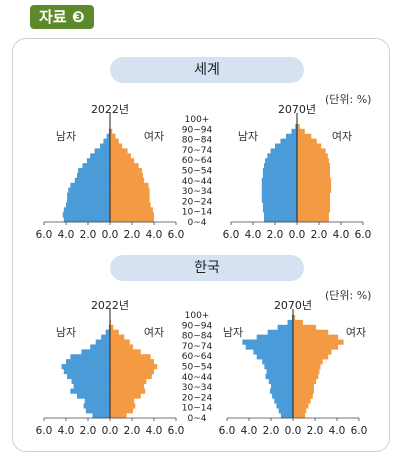 The image size is (394, 457). Describe the element at coordinates (197, 130) in the screenshot. I see `age-group-label: 90~94` at that location.